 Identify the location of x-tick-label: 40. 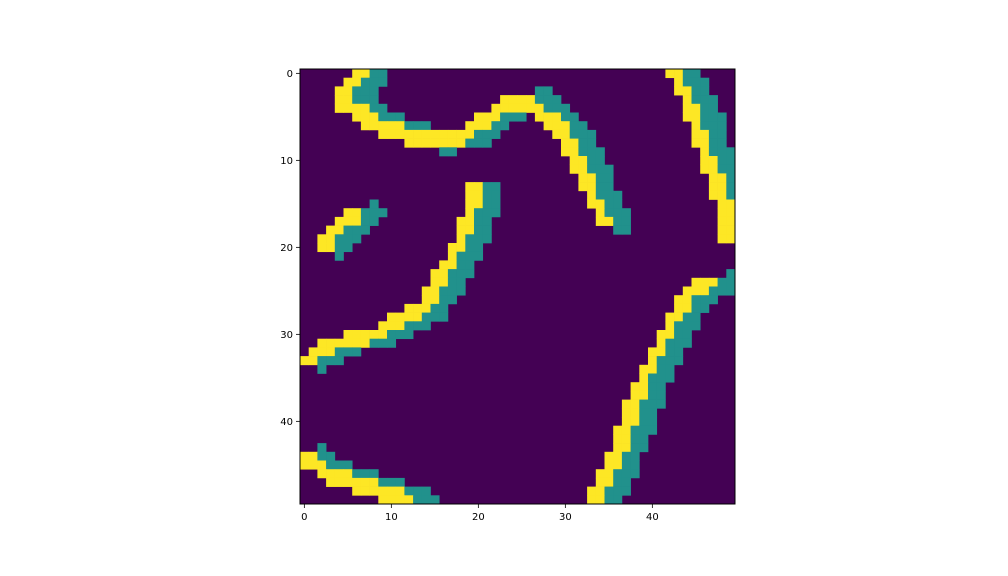
(652, 517).